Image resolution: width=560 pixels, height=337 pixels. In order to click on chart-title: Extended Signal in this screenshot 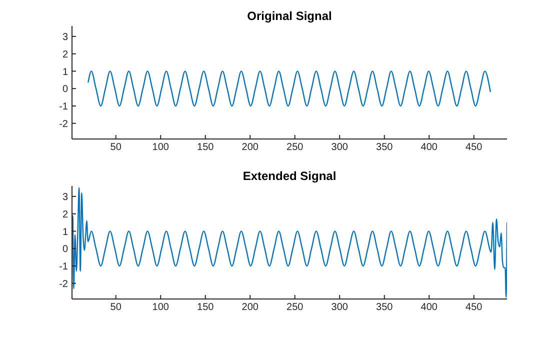, I will do `click(290, 176)`.